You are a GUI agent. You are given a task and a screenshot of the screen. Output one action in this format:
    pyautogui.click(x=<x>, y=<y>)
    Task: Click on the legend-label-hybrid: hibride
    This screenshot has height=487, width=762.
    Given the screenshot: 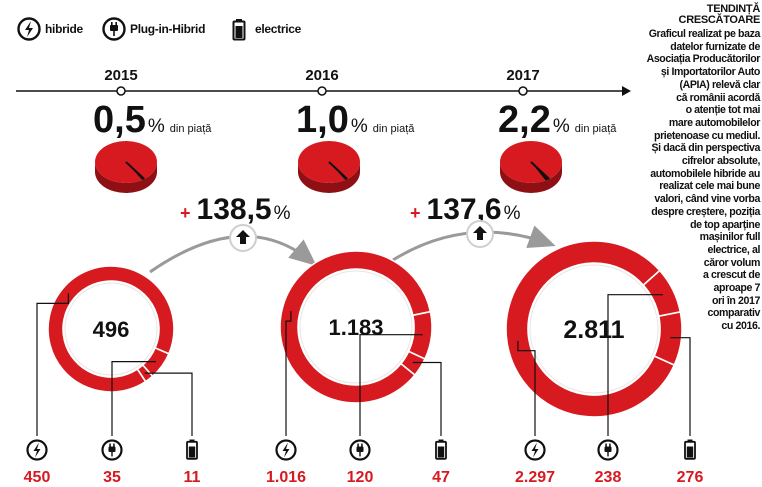 What is the action you would take?
    pyautogui.click(x=64, y=29)
    